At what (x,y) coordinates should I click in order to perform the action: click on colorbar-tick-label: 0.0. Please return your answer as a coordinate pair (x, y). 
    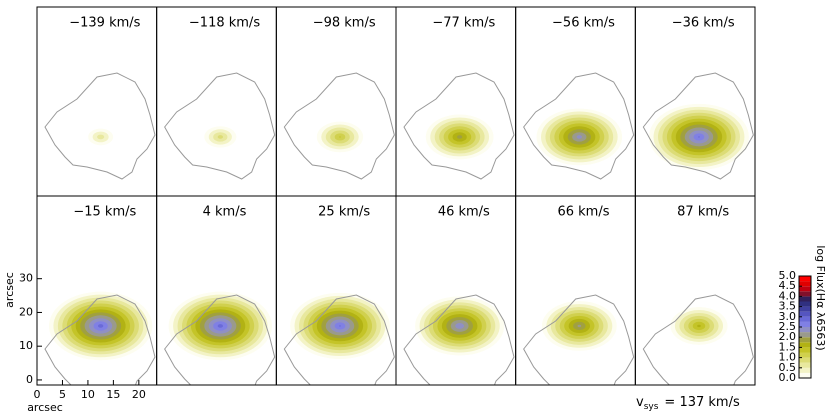
    Looking at the image, I should click on (788, 377).